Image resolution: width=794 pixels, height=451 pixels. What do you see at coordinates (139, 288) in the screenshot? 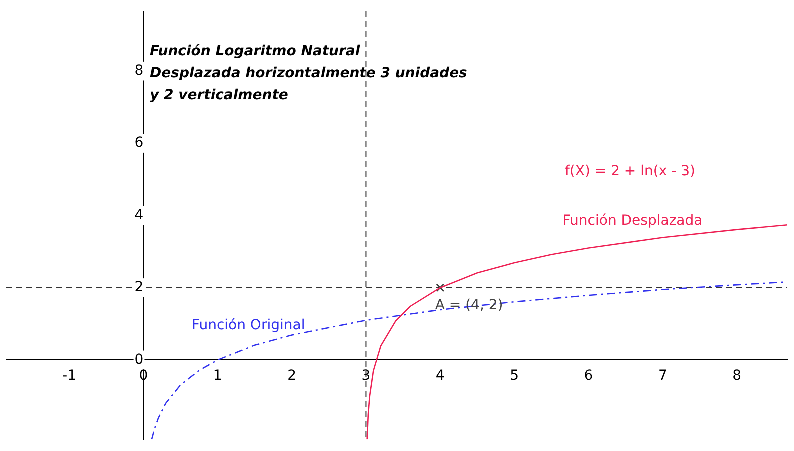
I see `y-tick-label: 2` at bounding box center [139, 288].